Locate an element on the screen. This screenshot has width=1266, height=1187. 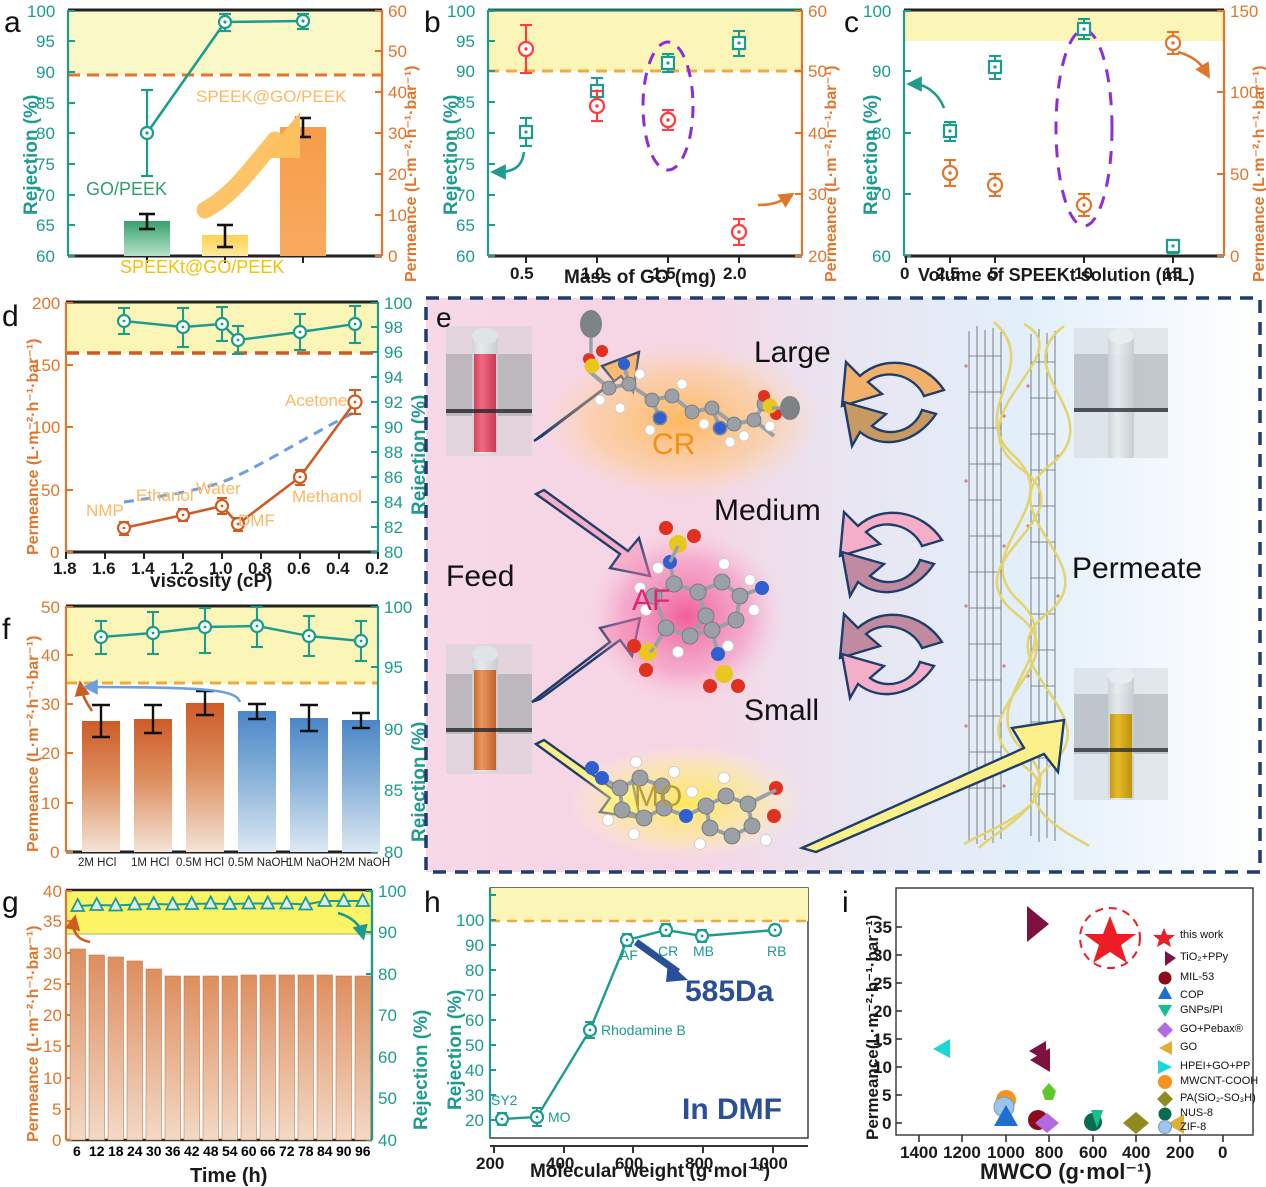
panel-a-ytick-65: 65 is located at coordinates (45, 225).